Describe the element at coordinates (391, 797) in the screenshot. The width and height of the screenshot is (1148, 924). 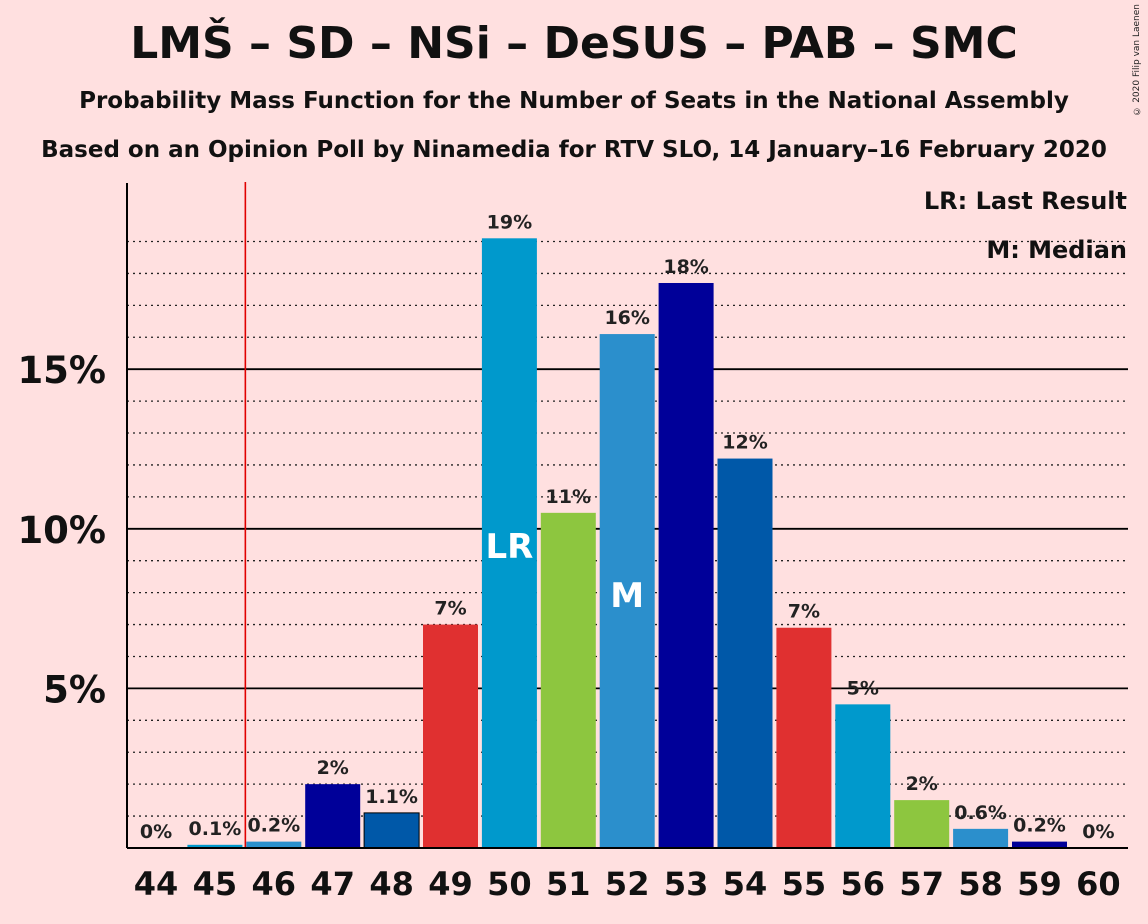
I see `bar-value-label: 1.1%` at that location.